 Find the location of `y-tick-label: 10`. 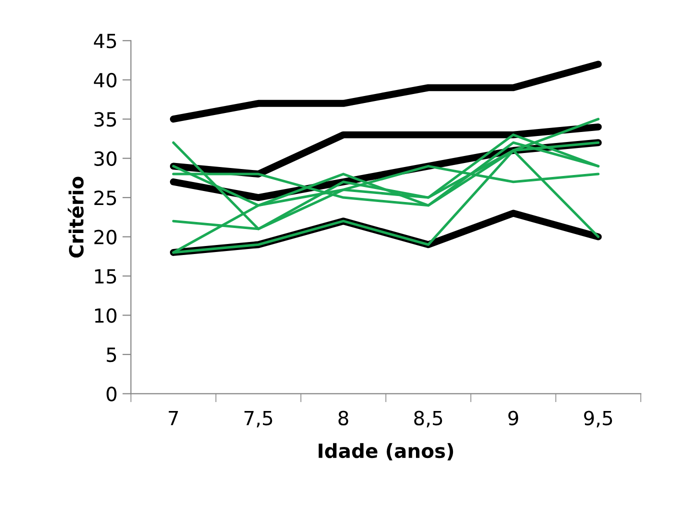

y-tick-label: 10 is located at coordinates (105, 315).